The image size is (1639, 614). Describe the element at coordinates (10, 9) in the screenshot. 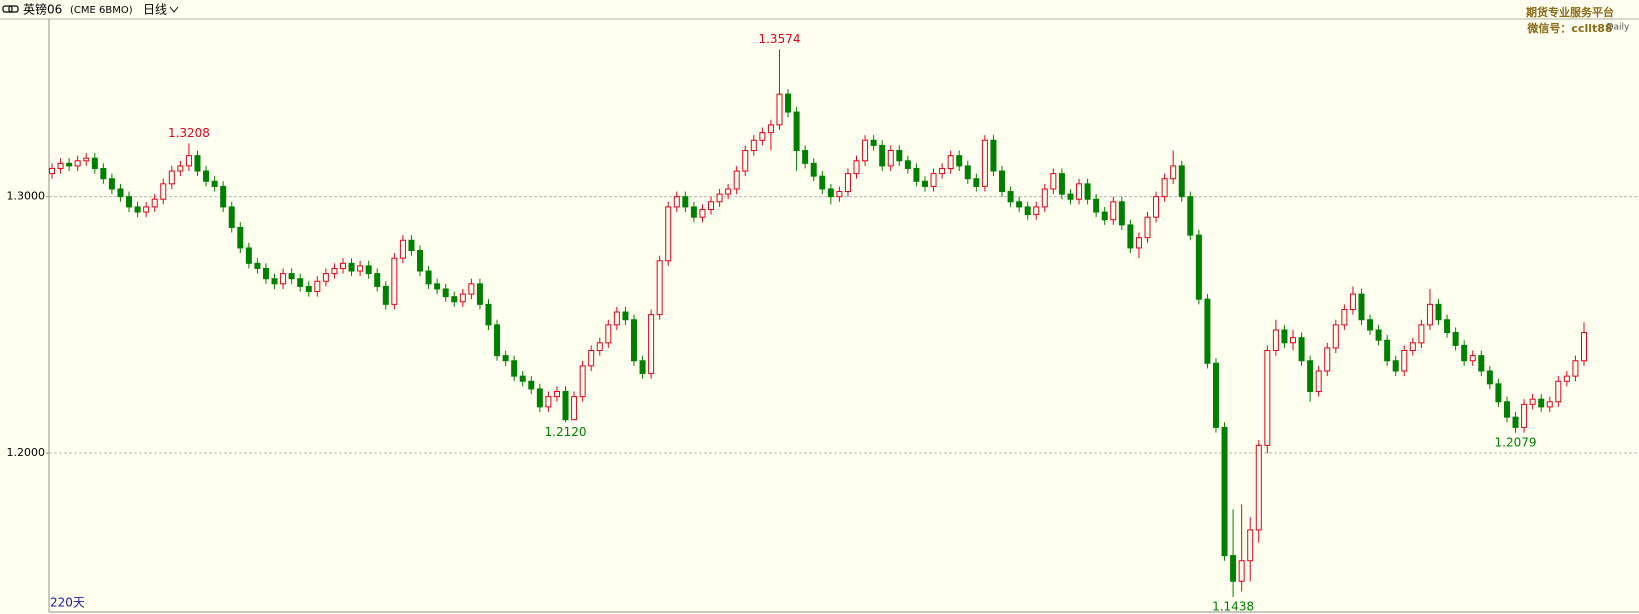

I see `link-icon` at that location.